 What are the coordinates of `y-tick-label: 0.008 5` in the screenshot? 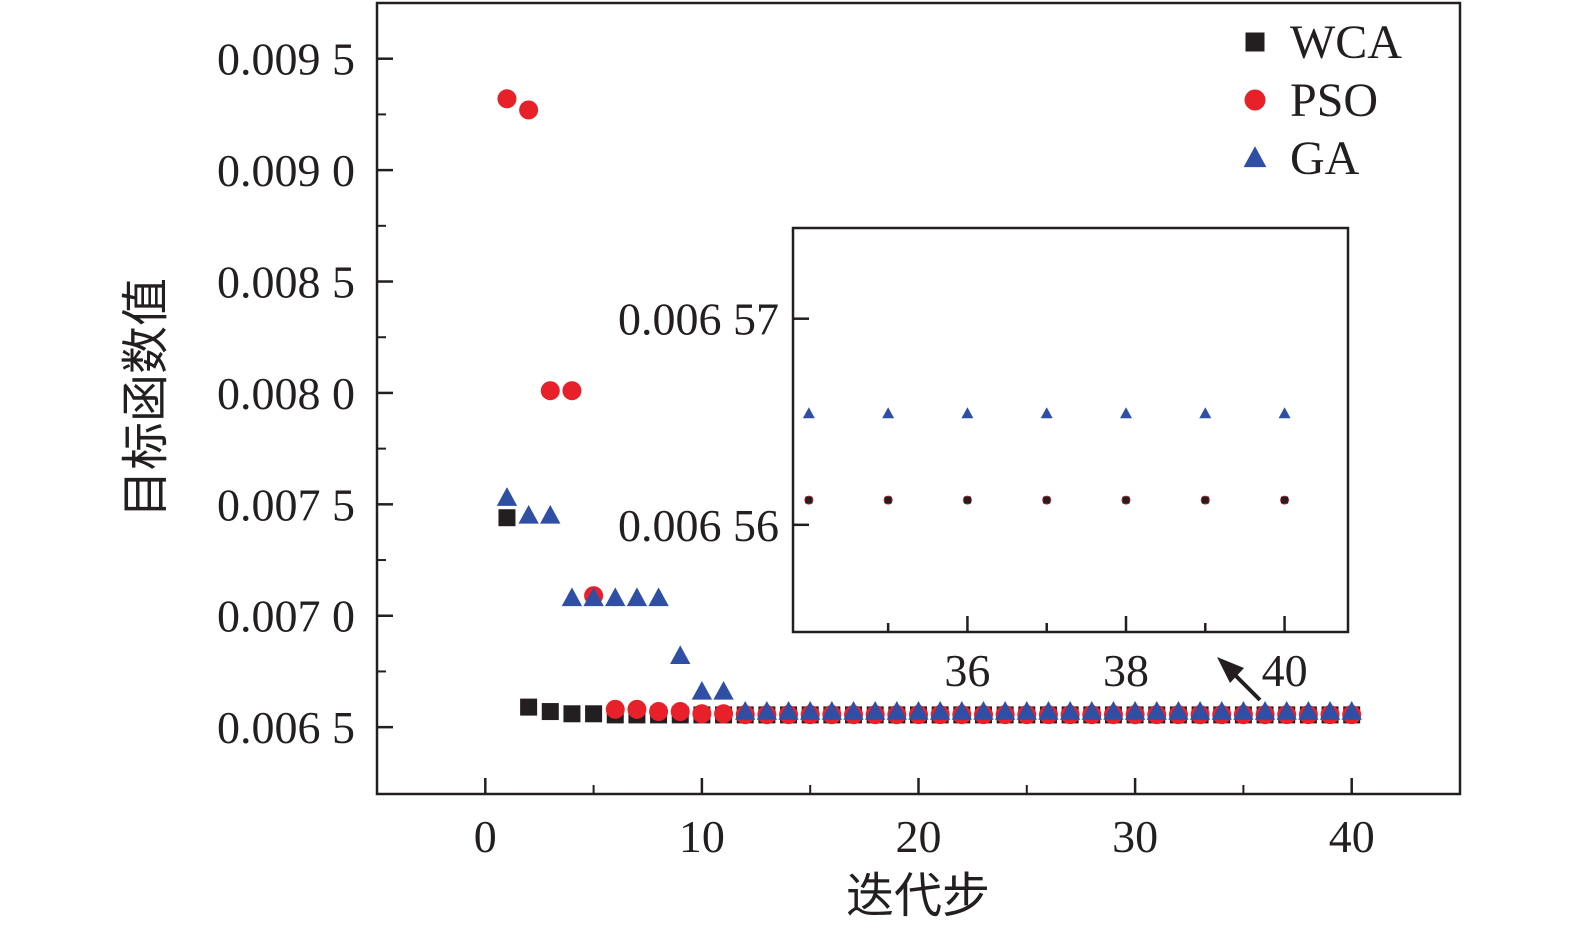 It's located at (286, 282).